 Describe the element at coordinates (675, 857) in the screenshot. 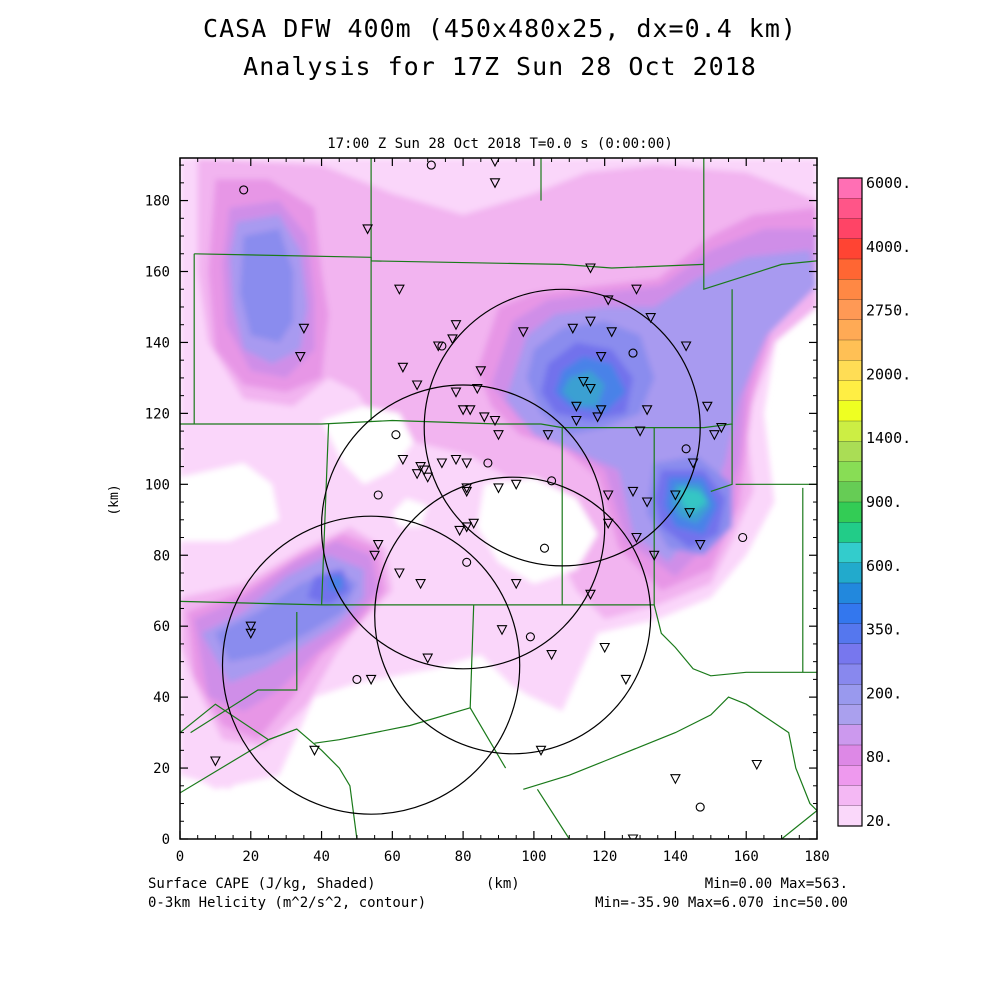

I see `x-tick-label-140: 140` at that location.